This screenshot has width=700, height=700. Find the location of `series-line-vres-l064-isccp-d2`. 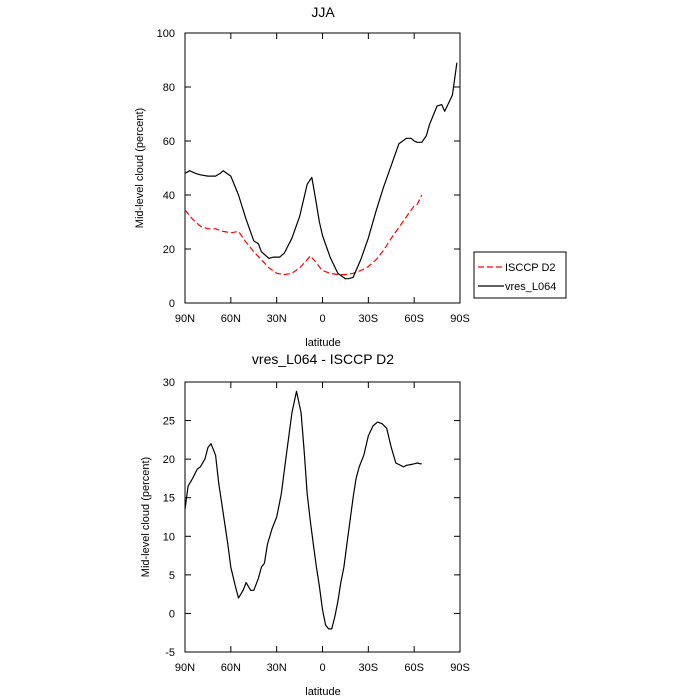

series-line-vres-l064-isccp-d2 is located at coordinates (303, 510).